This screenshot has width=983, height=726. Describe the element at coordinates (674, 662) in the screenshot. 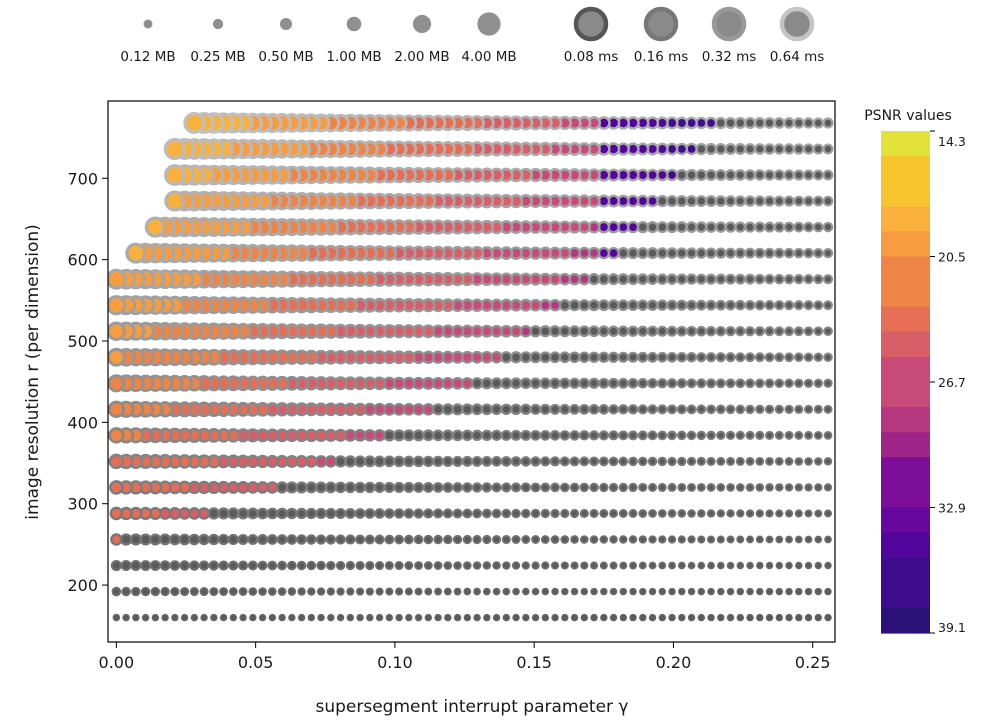

I see `x-tick-label: 0.20` at that location.